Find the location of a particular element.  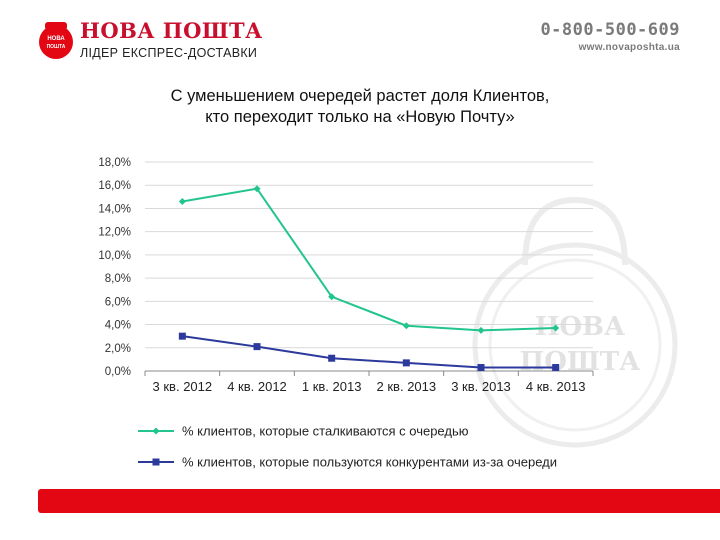

y-tick-label: 18,0% is located at coordinates (114, 163).